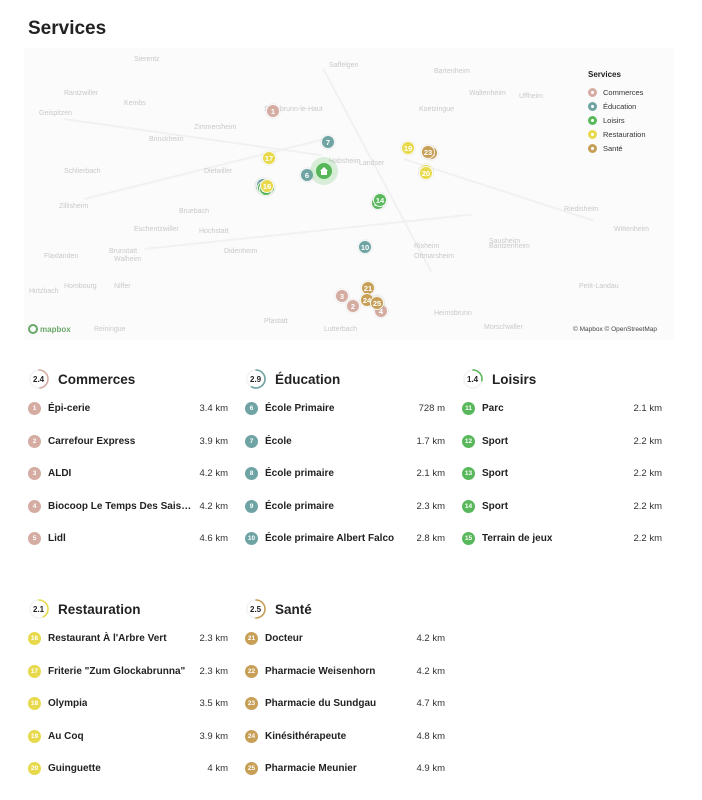 The width and height of the screenshot is (702, 800). Describe the element at coordinates (517, 538) in the screenshot. I see `item-name: Terrain de jeux` at that location.